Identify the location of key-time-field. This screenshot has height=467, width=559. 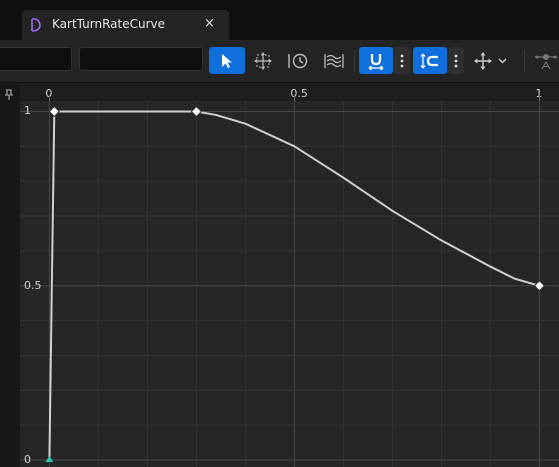
(36, 59).